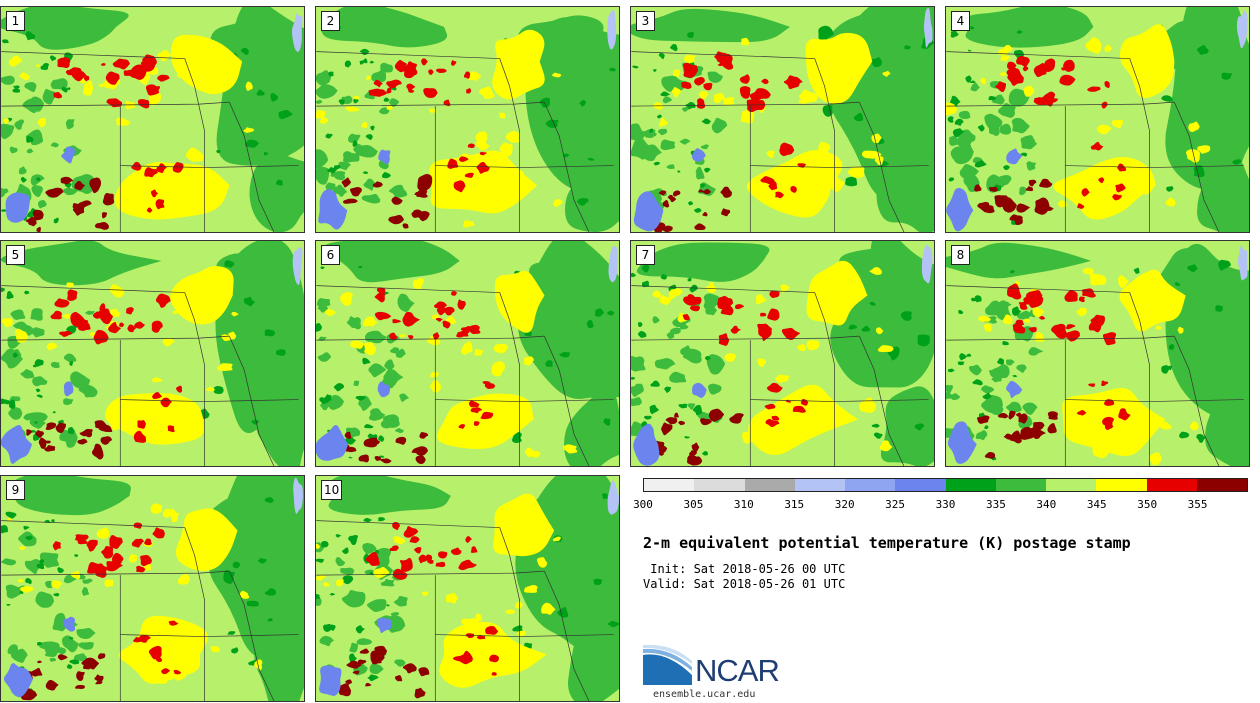 The image size is (1260, 703). What do you see at coordinates (1197, 504) in the screenshot?
I see `colorbar-tick-label: 355` at bounding box center [1197, 504].